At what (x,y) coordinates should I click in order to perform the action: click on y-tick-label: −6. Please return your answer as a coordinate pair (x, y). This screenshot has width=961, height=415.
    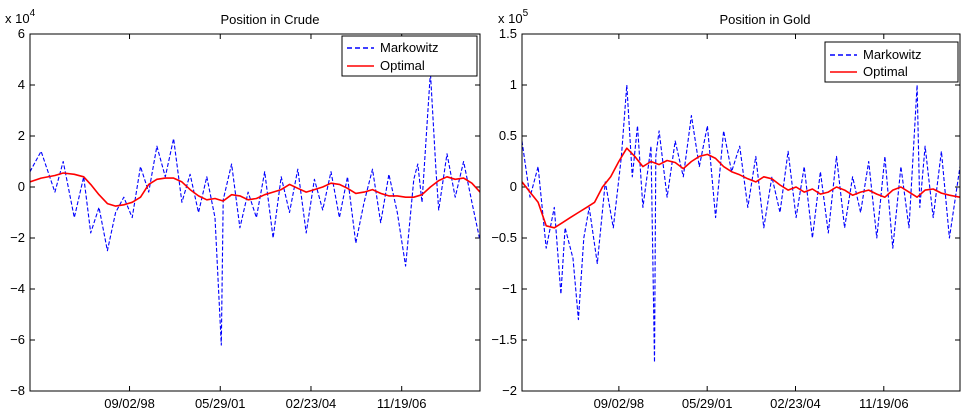
    Looking at the image, I should click on (17, 339).